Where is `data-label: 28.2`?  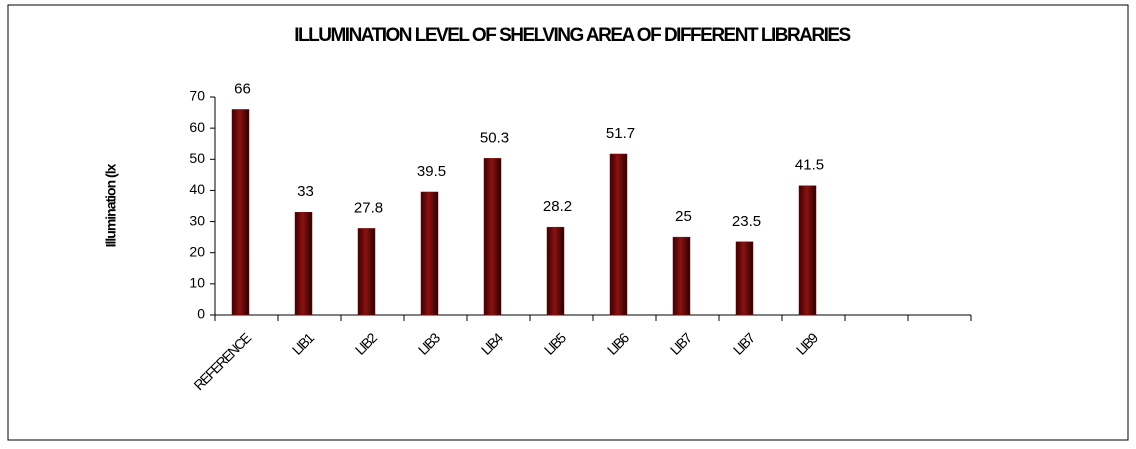 data-label: 28.2 is located at coordinates (557, 206).